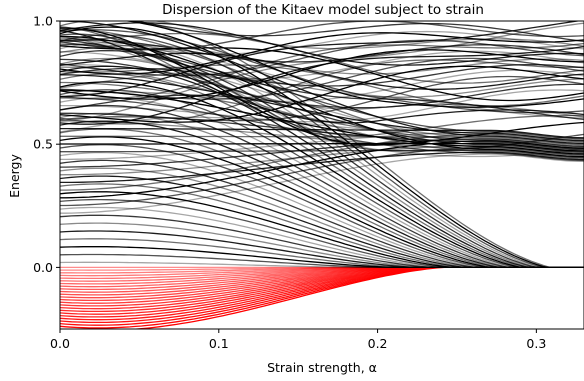 This screenshot has height=381, width=584. Describe the element at coordinates (219, 343) in the screenshot. I see `x-tick-label: 0.1` at that location.